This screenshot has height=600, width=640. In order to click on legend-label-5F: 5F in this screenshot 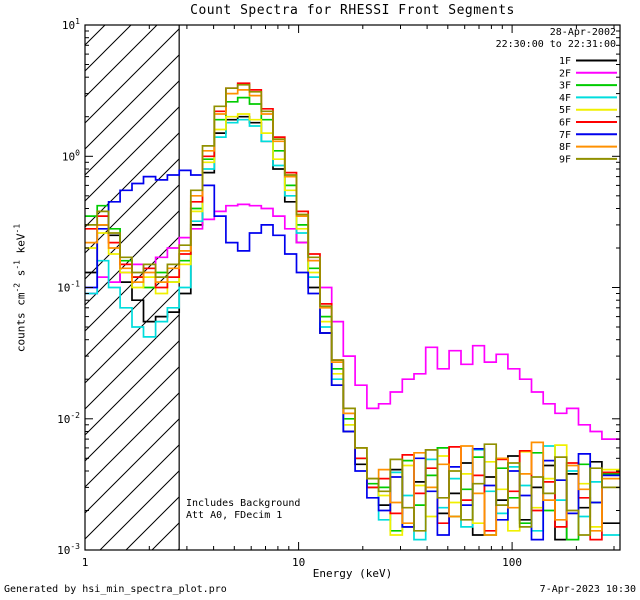, I will do `click(565, 110)`.